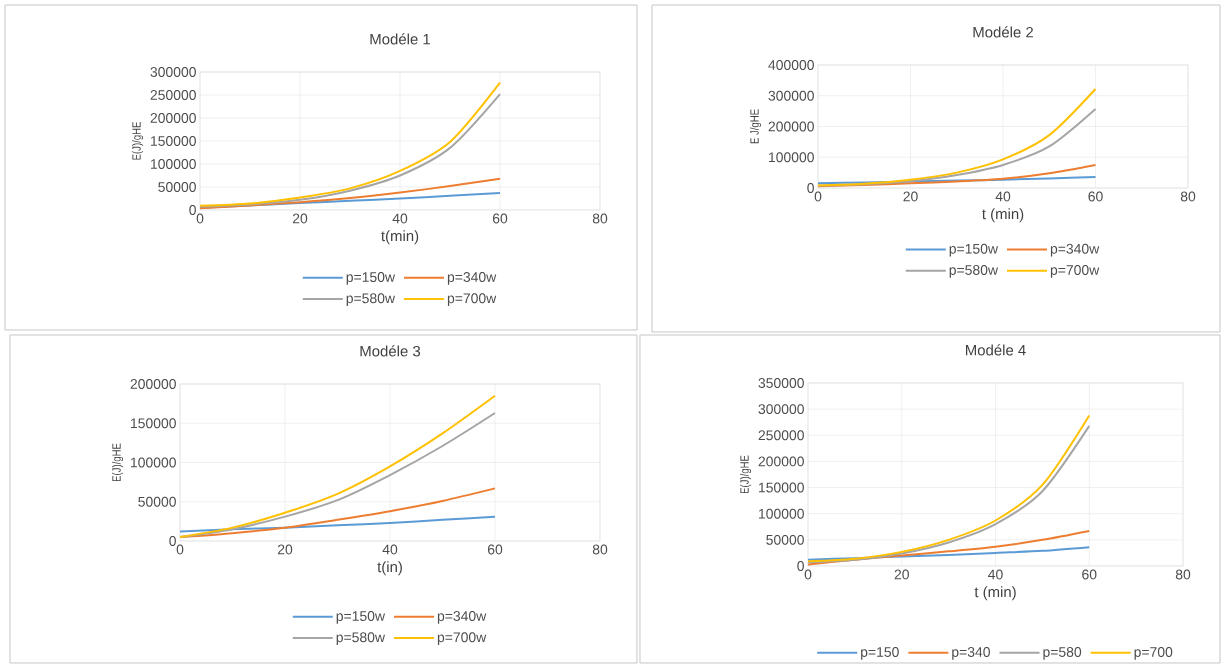 Image resolution: width=1222 pixels, height=665 pixels. I want to click on x-axis-title: t(min), so click(400, 237).